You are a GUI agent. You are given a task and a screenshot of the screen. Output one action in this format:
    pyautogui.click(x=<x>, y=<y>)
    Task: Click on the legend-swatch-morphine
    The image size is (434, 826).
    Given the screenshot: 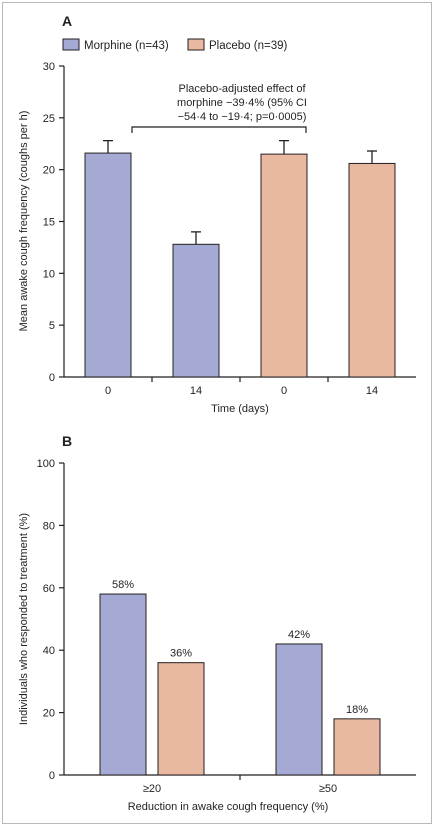 What is the action you would take?
    pyautogui.click(x=71, y=44)
    